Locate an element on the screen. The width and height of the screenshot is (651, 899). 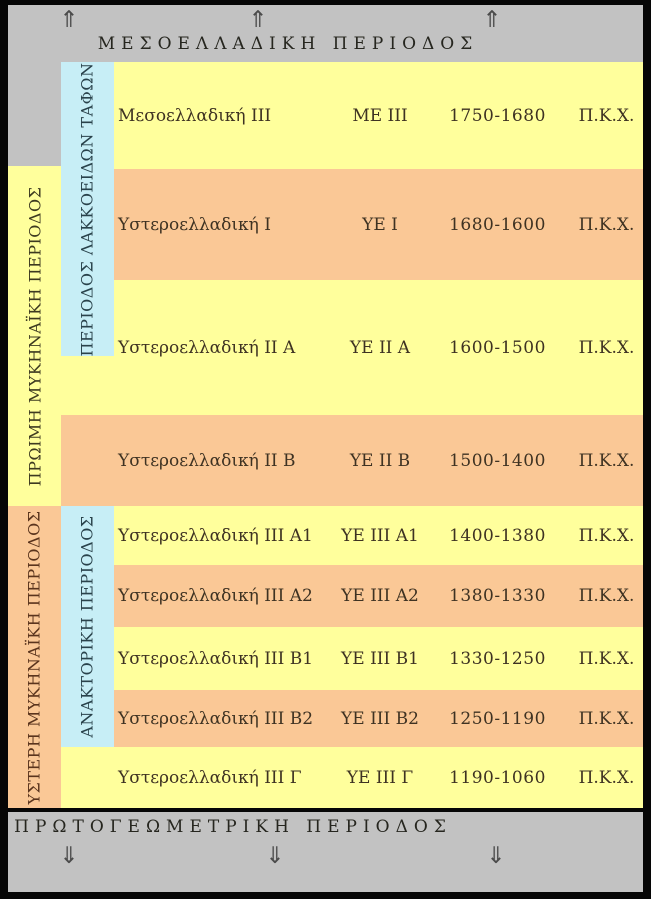
period-dates: 1190-1060 is located at coordinates (497, 777).